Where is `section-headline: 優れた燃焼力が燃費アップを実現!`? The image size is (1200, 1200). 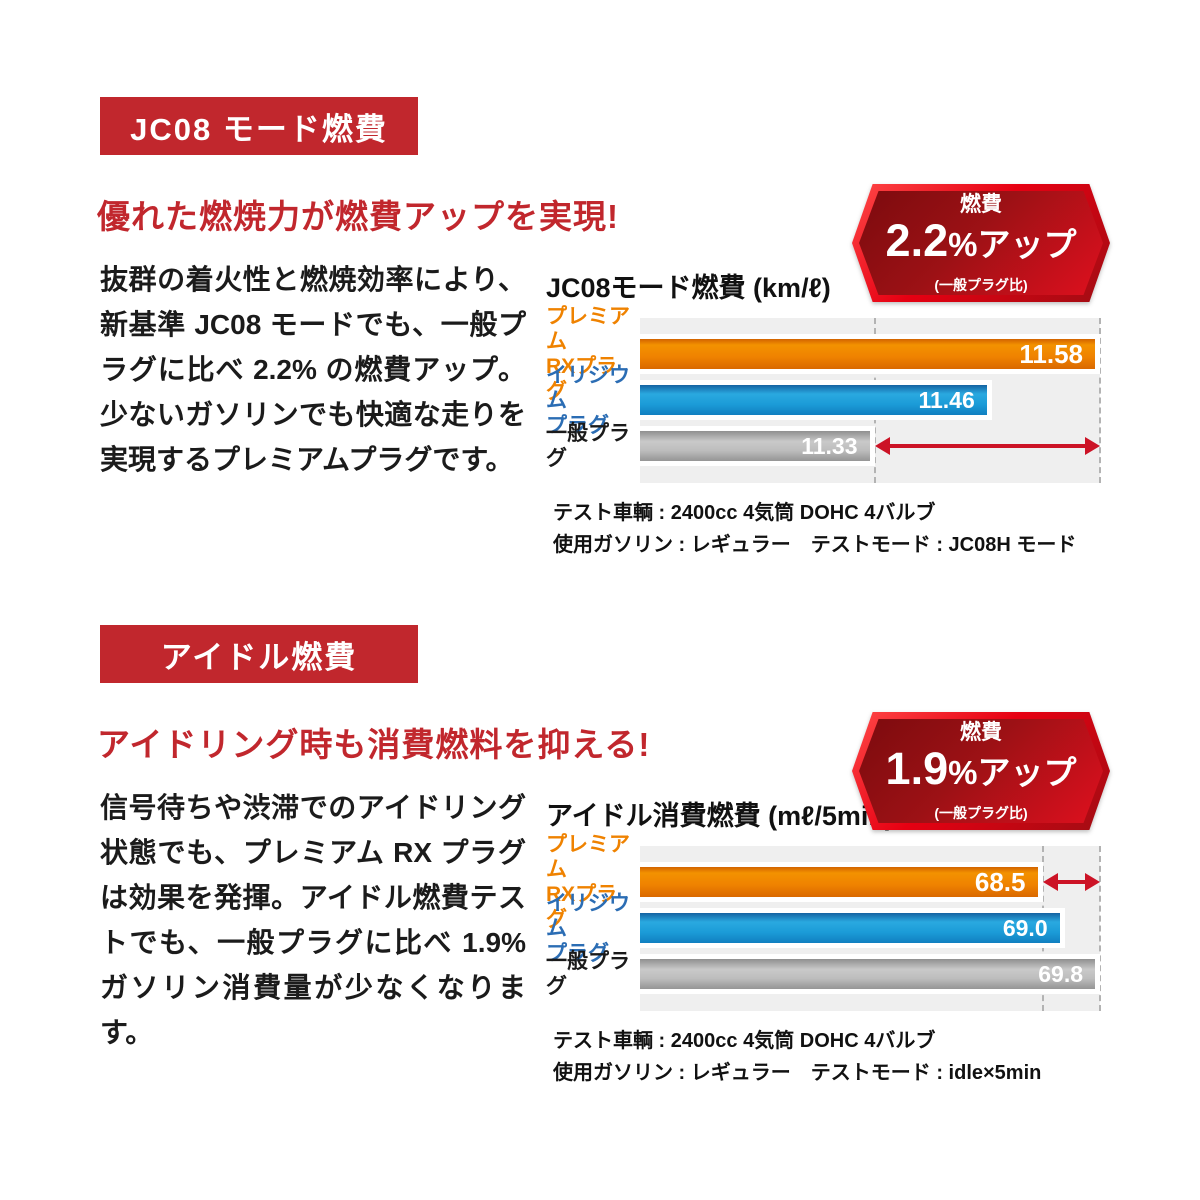
section-headline: 優れた燃焼力が燃費アップを実現! is located at coordinates (358, 216).